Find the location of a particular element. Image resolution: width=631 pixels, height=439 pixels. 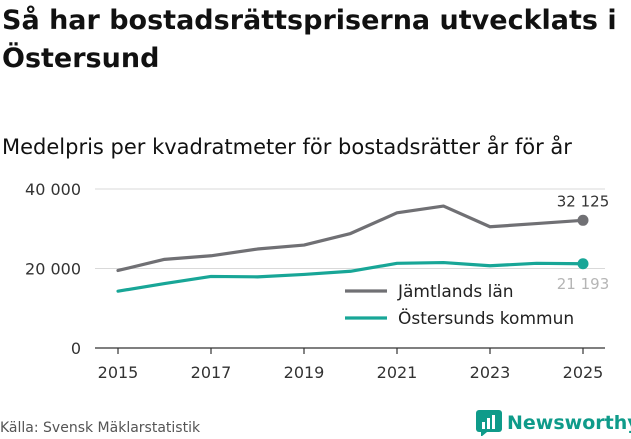

y-tick-label: 20 000 is located at coordinates (53, 269).